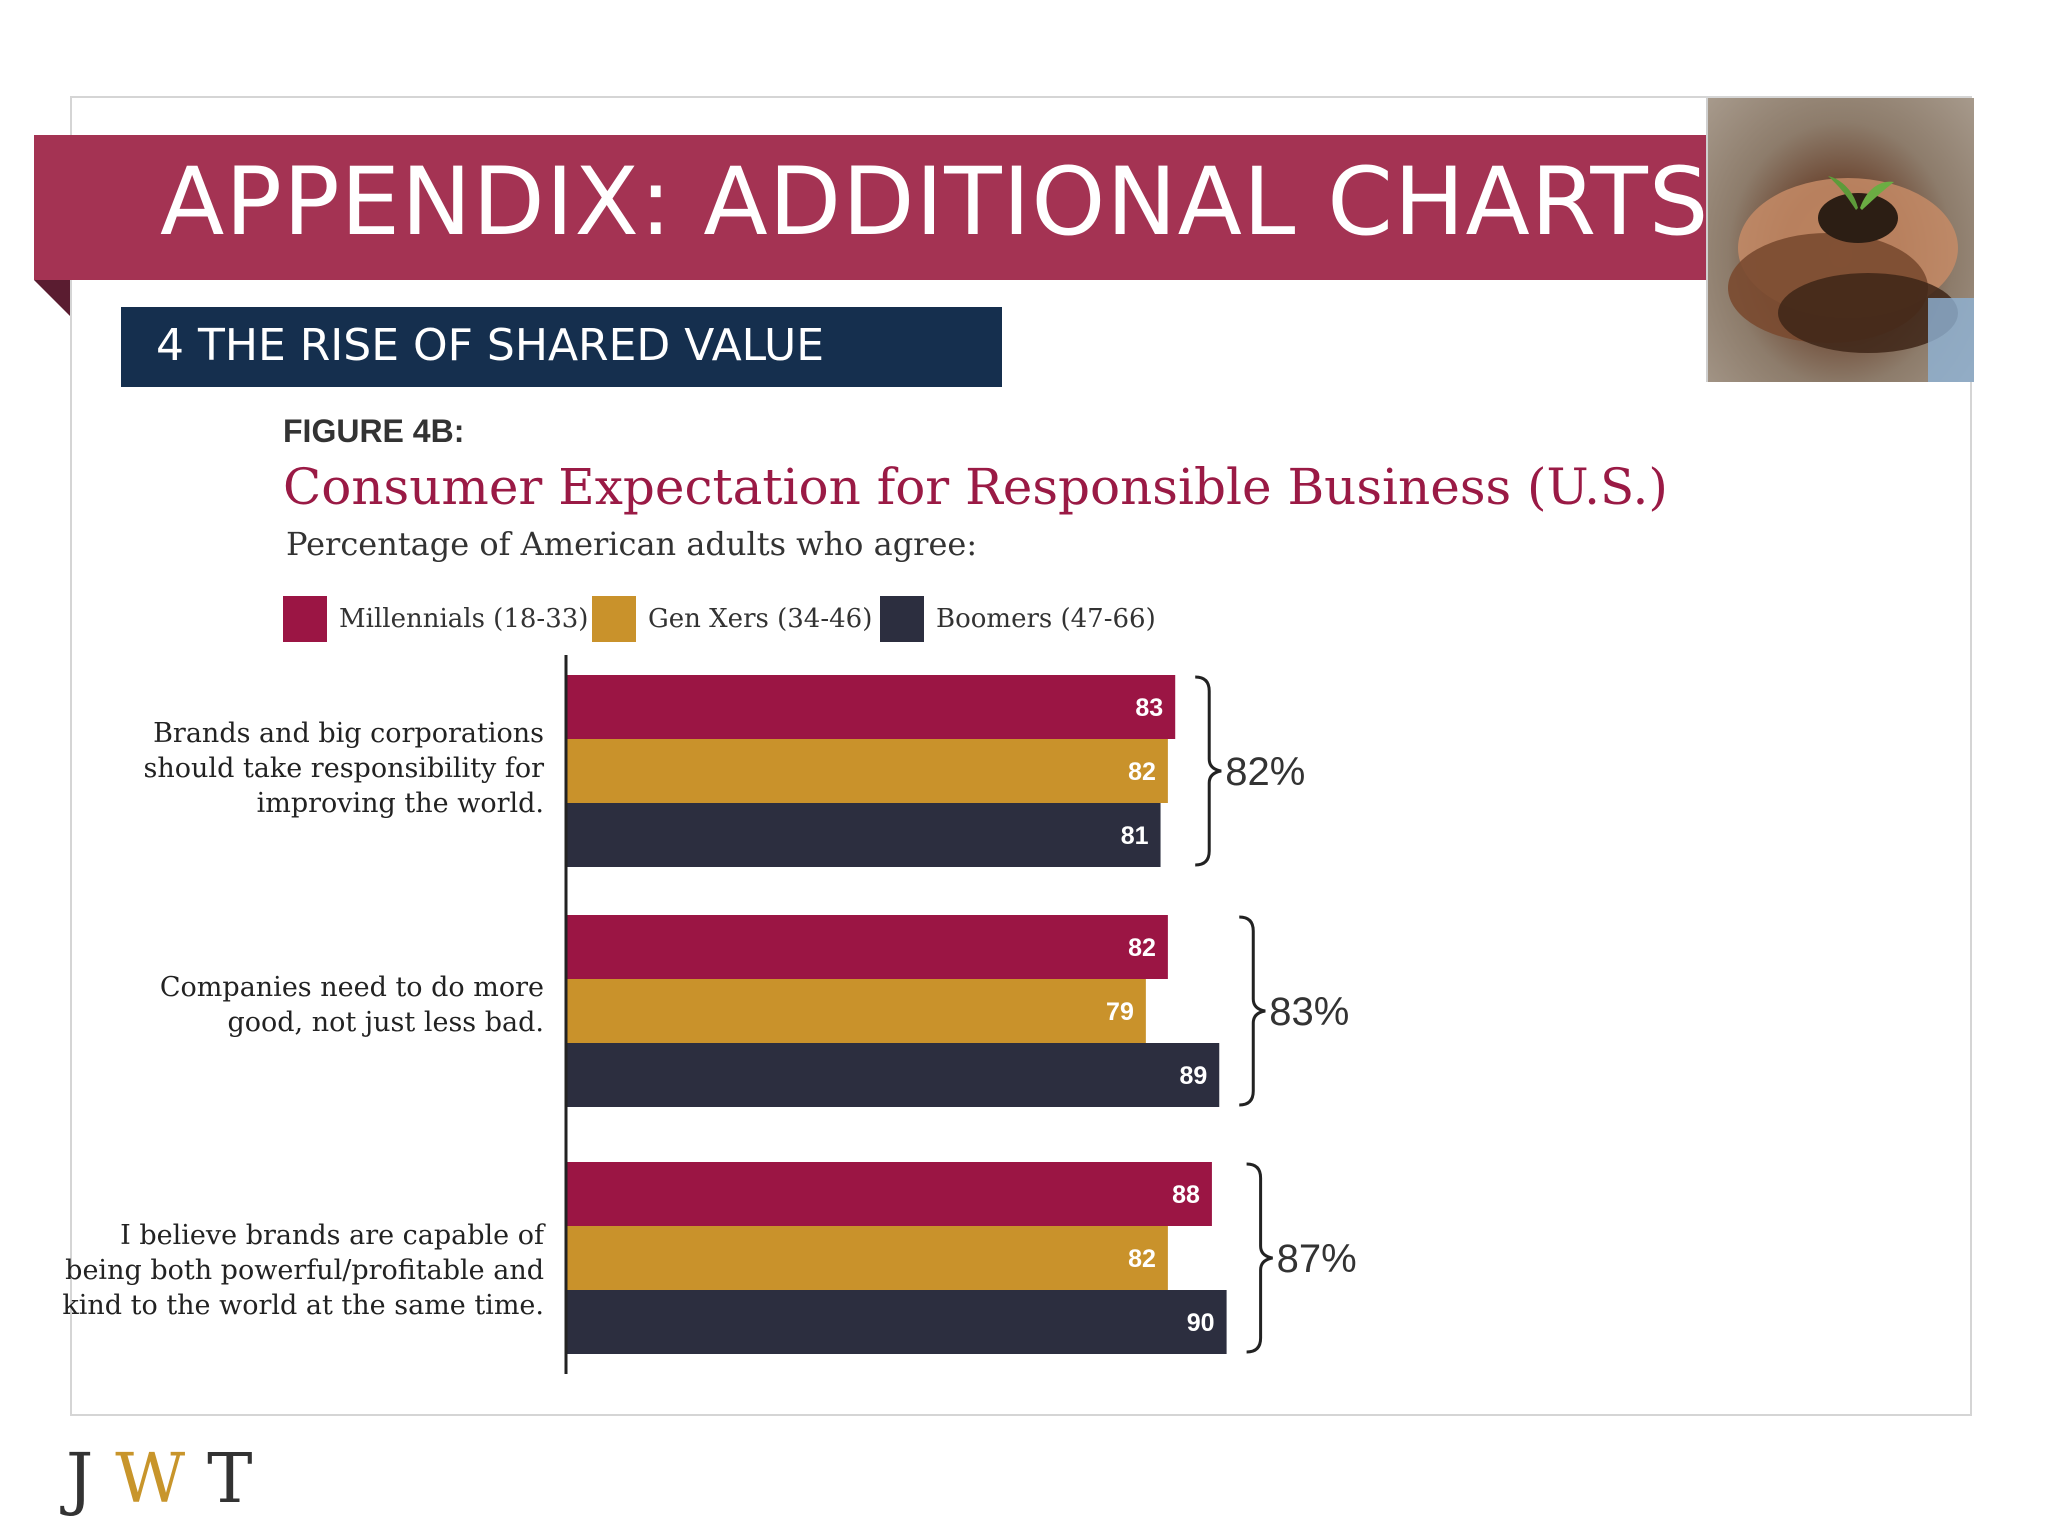  What do you see at coordinates (1142, 772) in the screenshot?
I see `bar-value-label-genx-0: 82` at bounding box center [1142, 772].